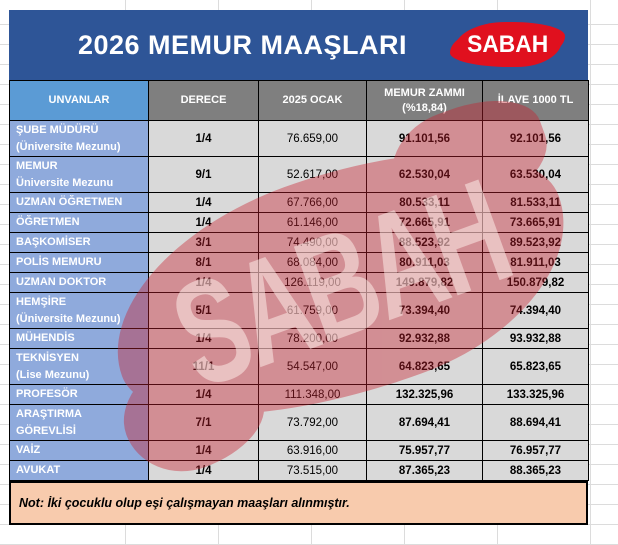 The height and width of the screenshot is (545, 618). What do you see at coordinates (424, 174) in the screenshot?
I see `memur-zammi-cell: 62.530,04` at bounding box center [424, 174].